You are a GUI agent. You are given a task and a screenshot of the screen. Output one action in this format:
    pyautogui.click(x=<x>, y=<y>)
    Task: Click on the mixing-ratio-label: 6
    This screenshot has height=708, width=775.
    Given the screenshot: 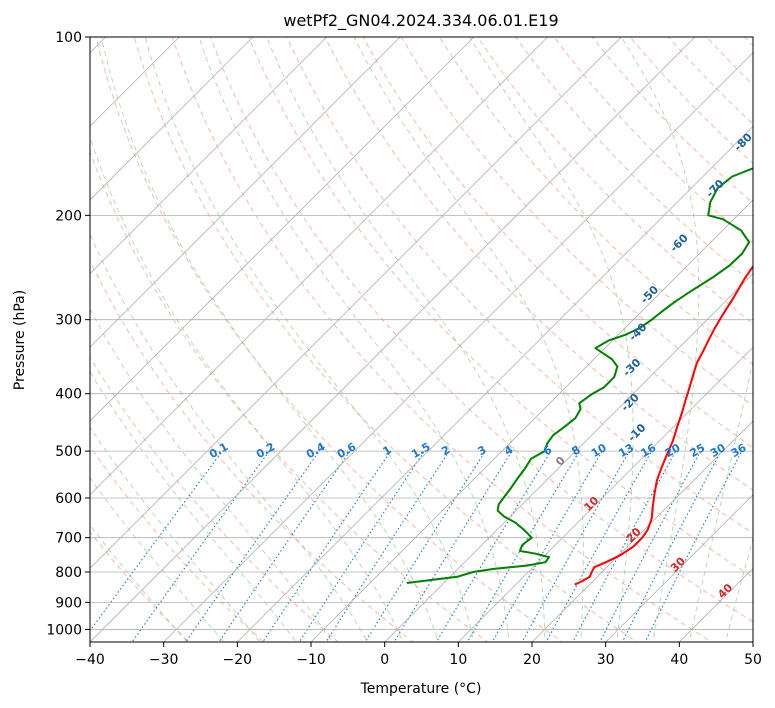 What is the action you would take?
    pyautogui.click(x=547, y=450)
    